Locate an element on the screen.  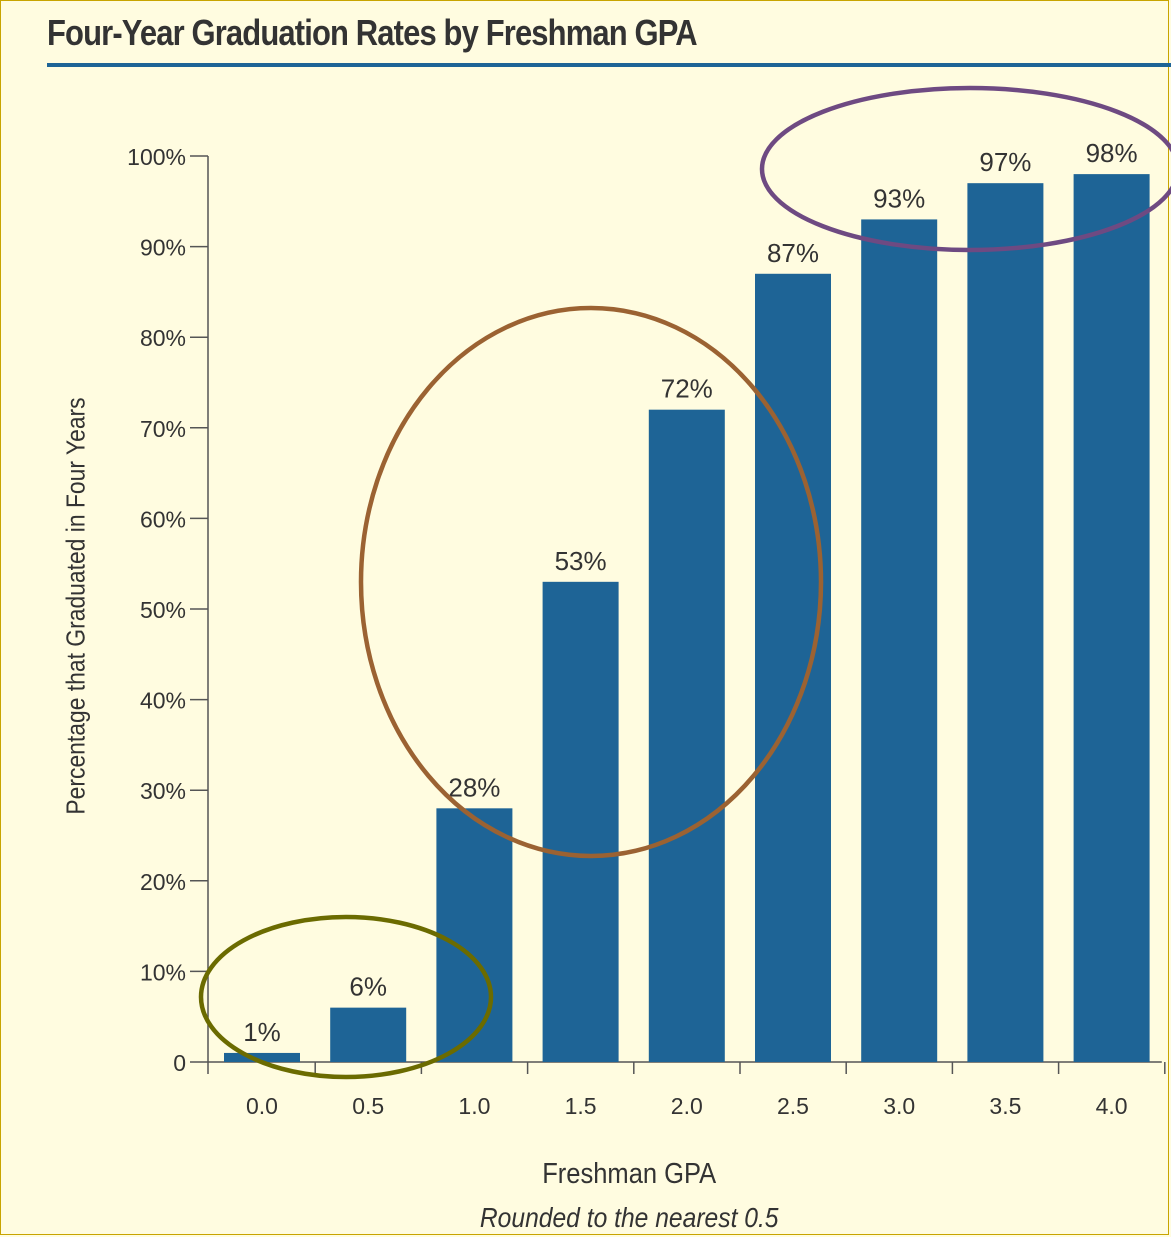
x-tick-label: 4.0 is located at coordinates (1112, 1106).